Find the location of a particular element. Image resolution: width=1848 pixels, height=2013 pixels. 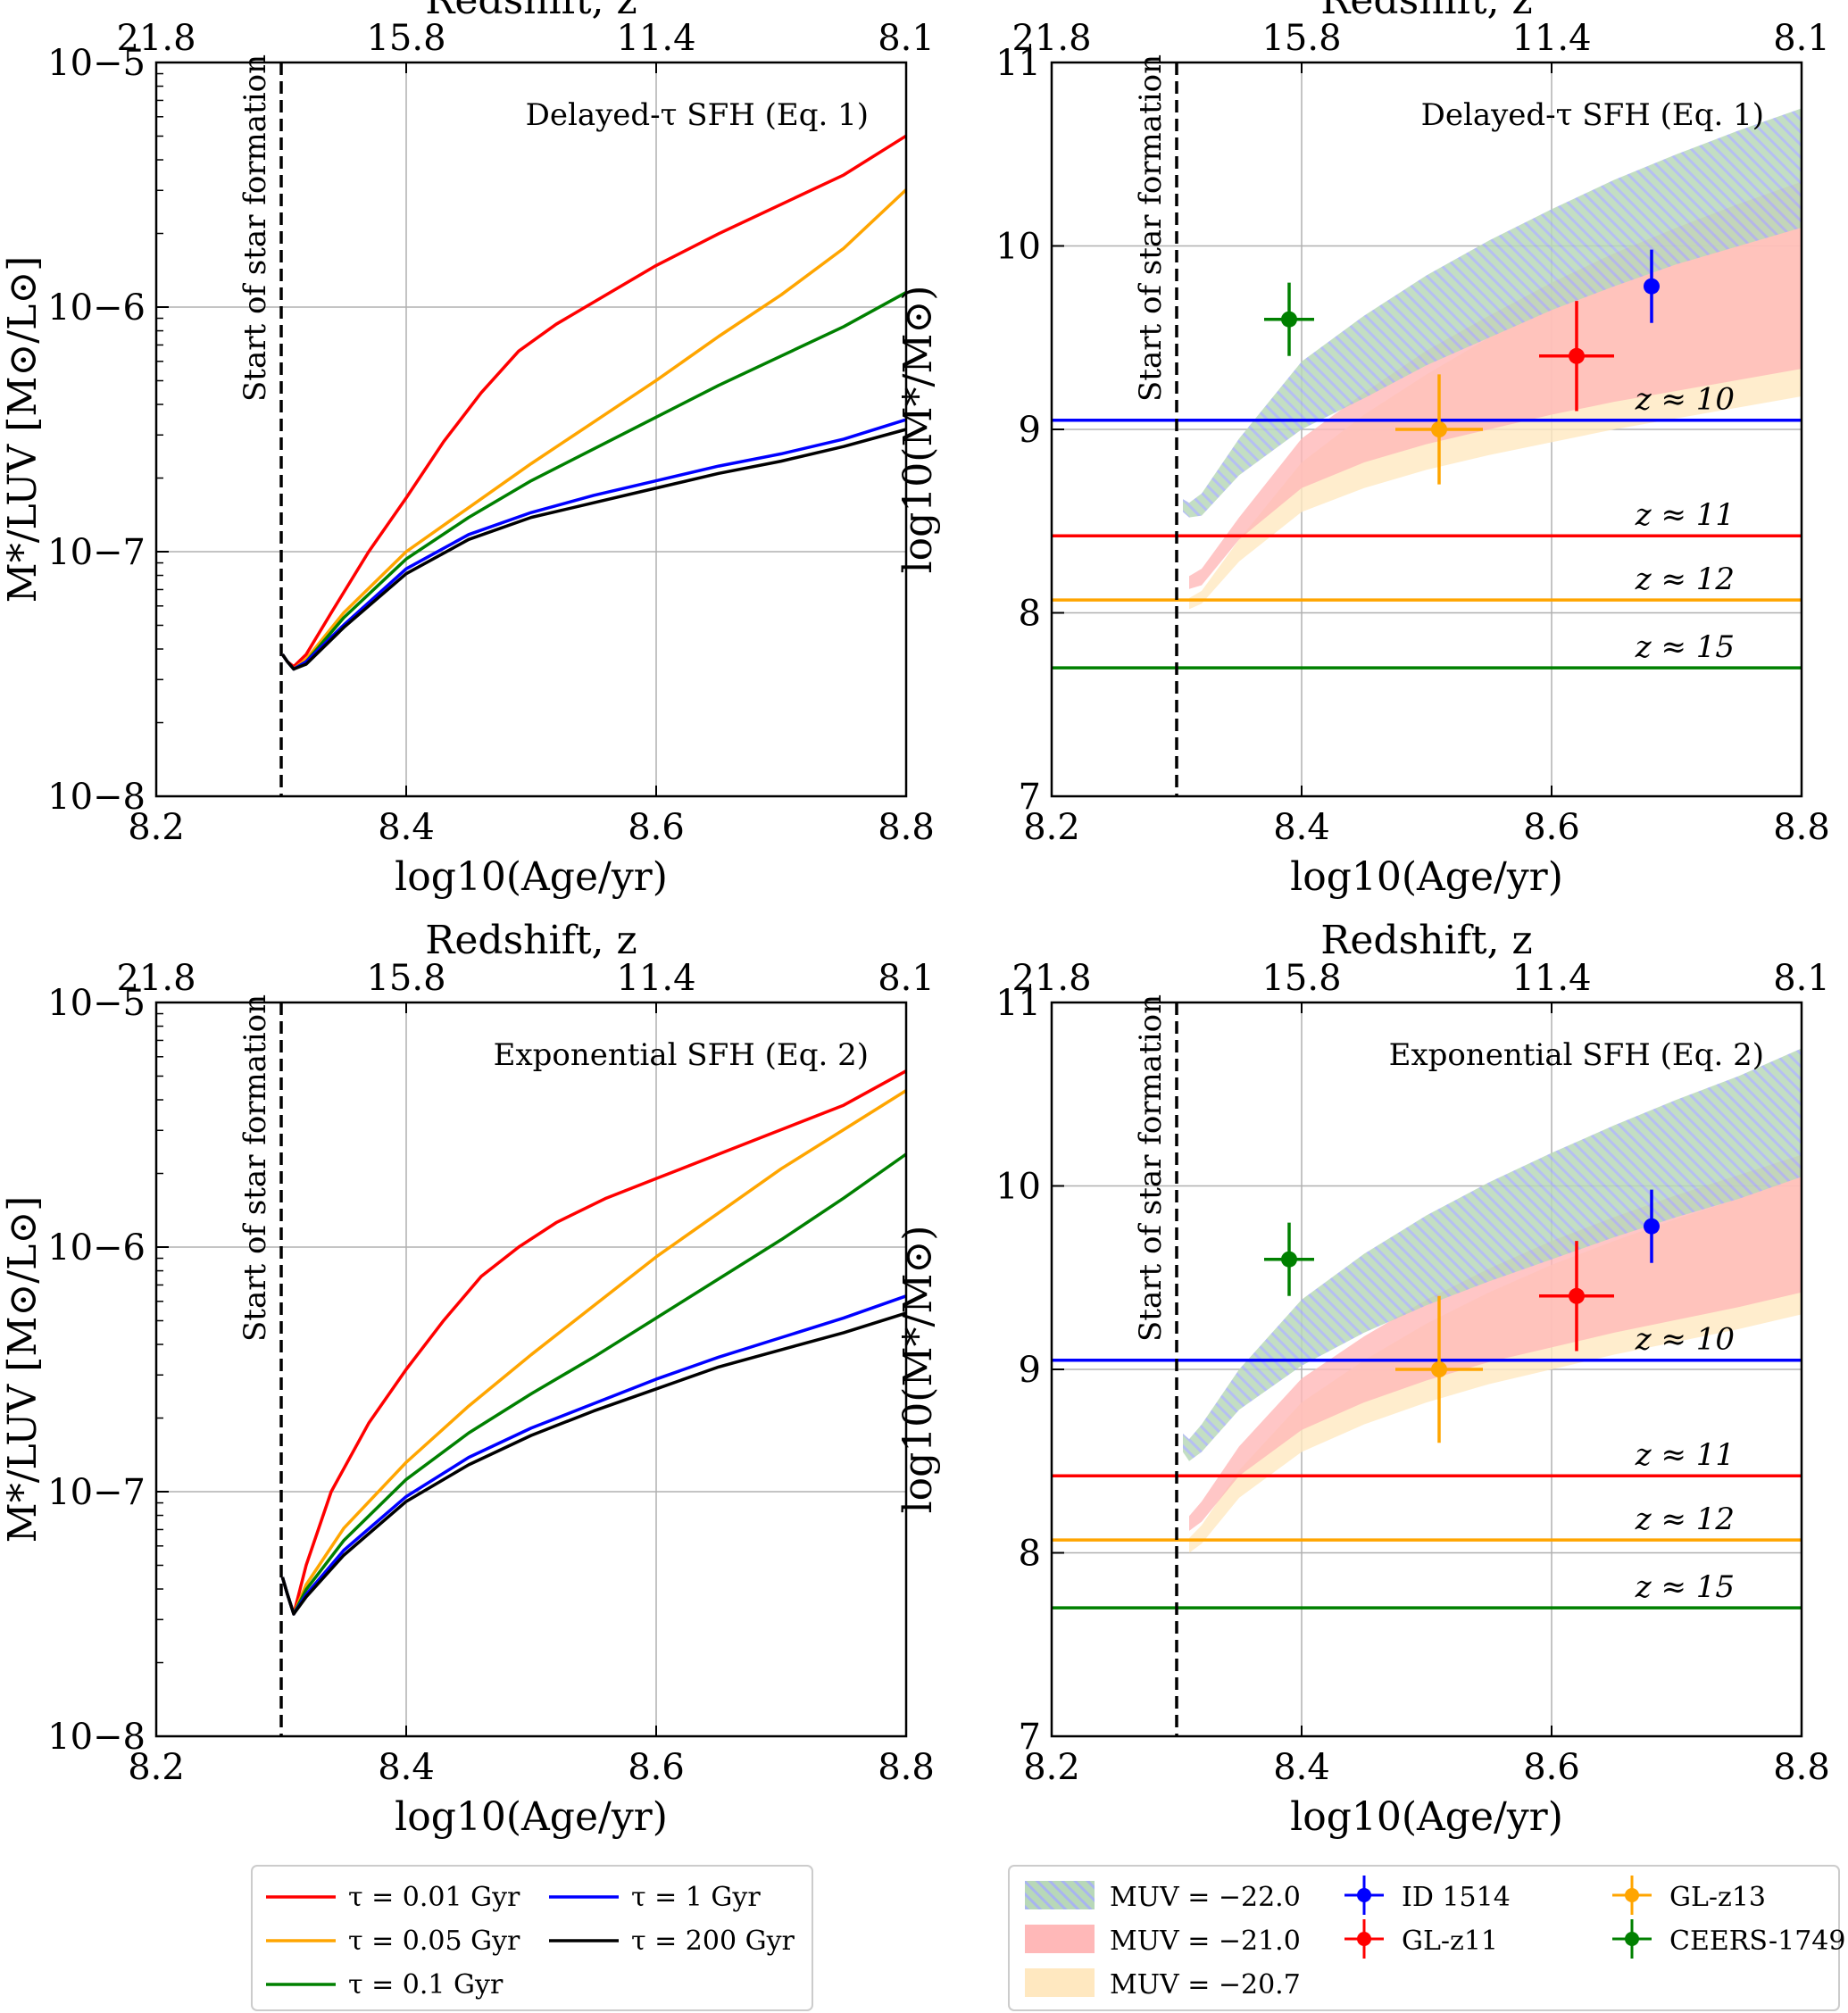

legend-label-4: GL-z11 is located at coordinates (1450, 1941).